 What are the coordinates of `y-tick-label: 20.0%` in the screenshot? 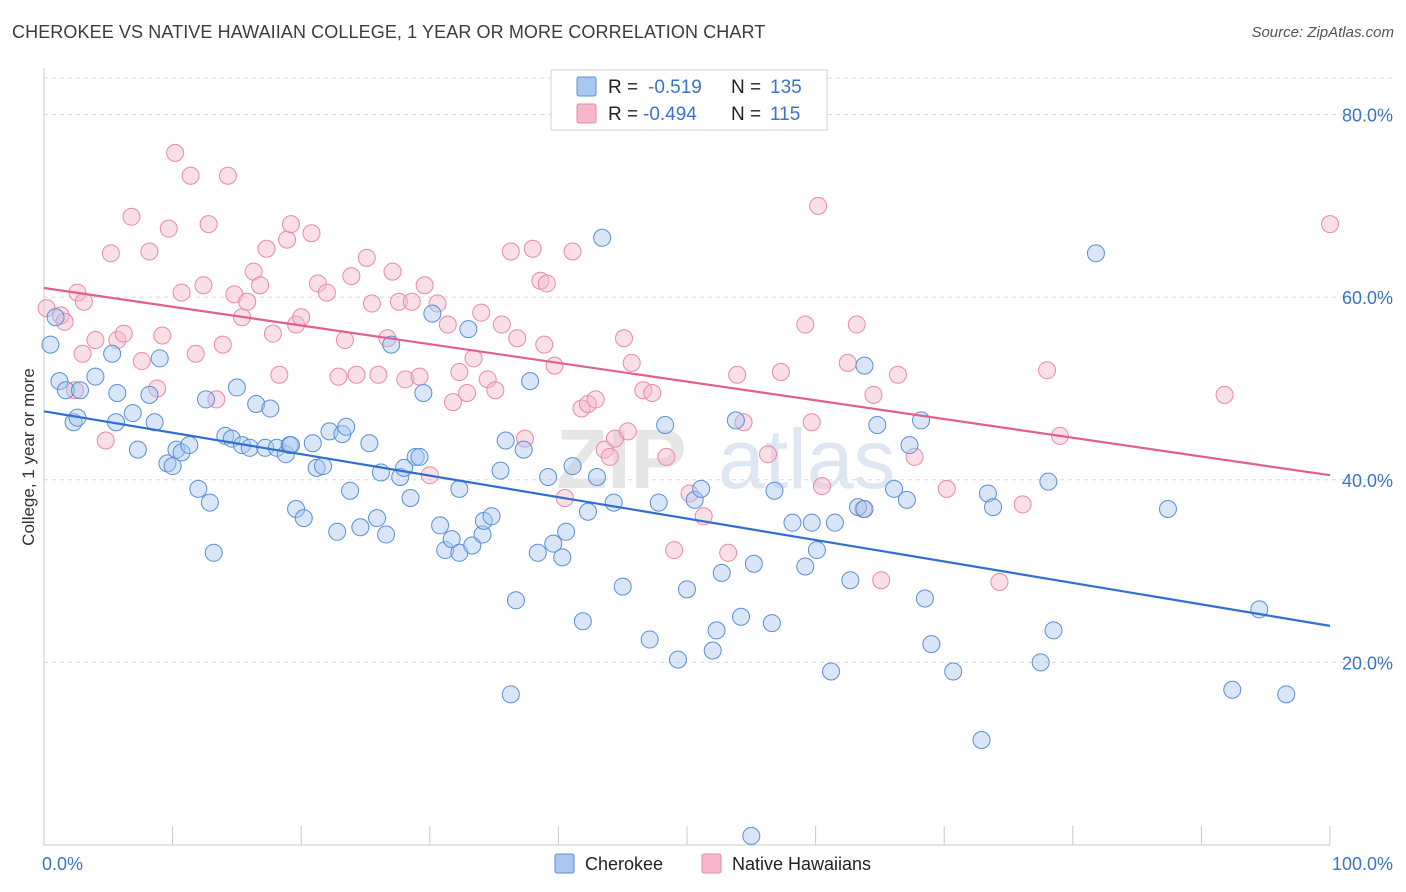 It's located at (1367, 663).